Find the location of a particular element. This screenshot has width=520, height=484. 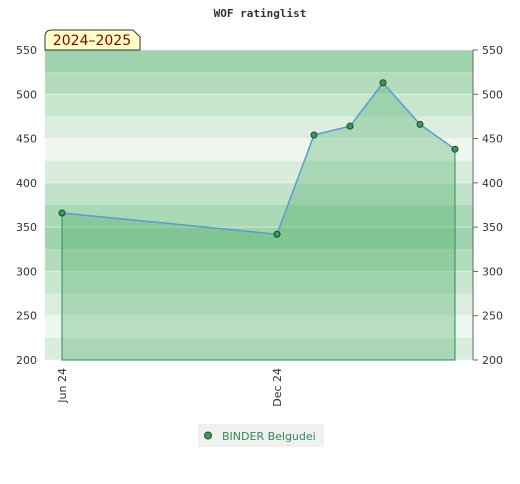

y-tick-label: 250 is located at coordinates (26, 316).